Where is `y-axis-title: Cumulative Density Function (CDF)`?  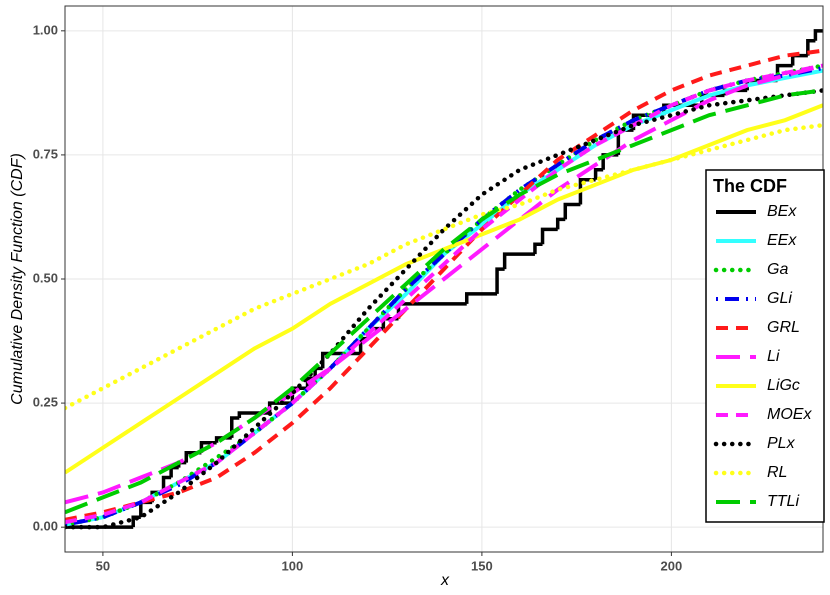 y-axis-title: Cumulative Density Function (CDF) is located at coordinates (17, 279).